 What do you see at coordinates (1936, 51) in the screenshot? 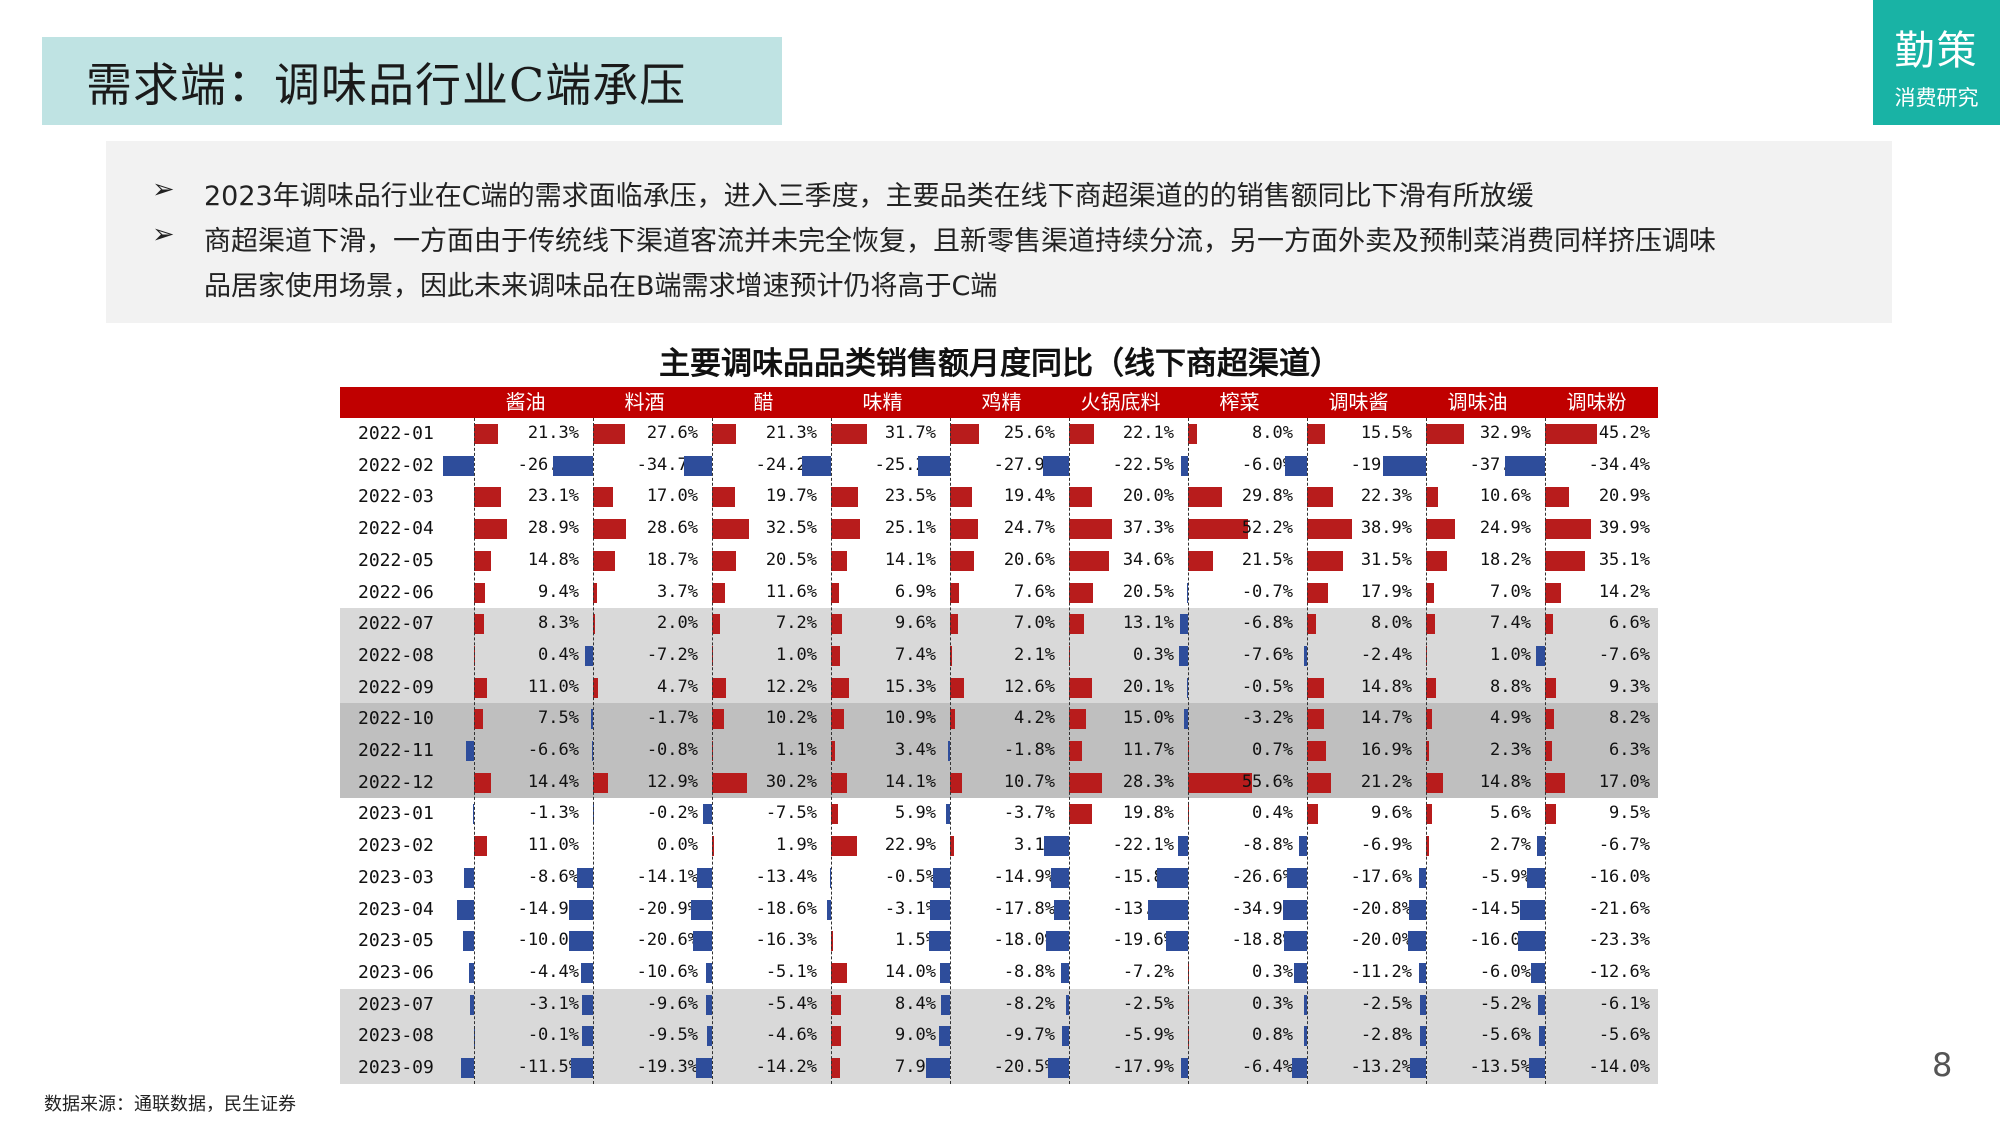
I see `logo-name: 勤策` at bounding box center [1936, 51].